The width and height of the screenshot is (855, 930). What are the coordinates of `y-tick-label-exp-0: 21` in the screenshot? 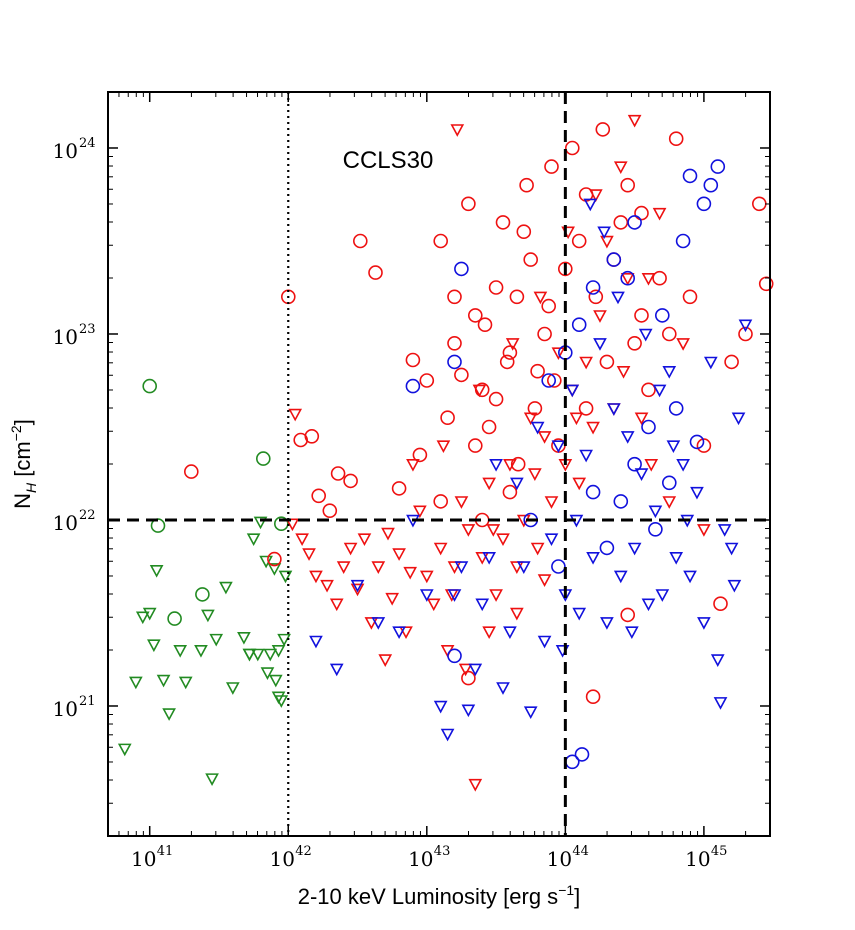 It's located at (87, 701).